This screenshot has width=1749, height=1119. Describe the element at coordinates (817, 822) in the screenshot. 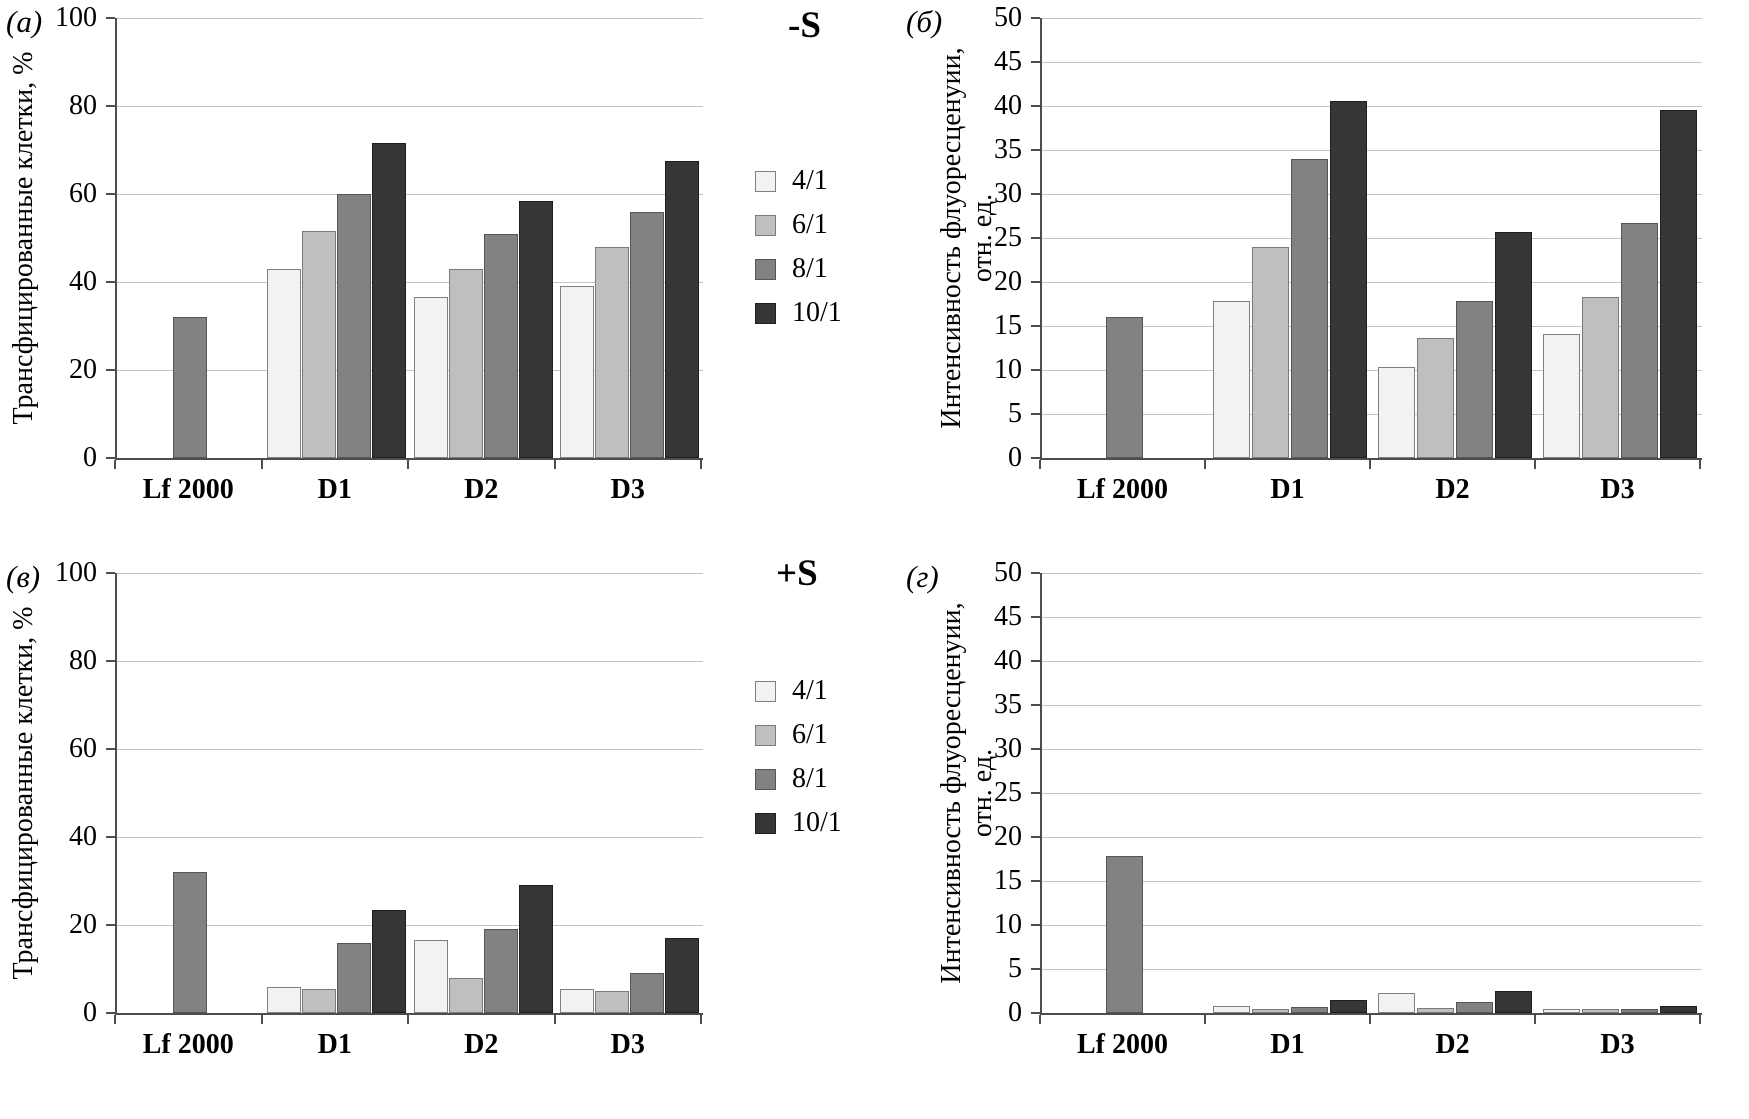

I see `legend-label: 10/1` at that location.